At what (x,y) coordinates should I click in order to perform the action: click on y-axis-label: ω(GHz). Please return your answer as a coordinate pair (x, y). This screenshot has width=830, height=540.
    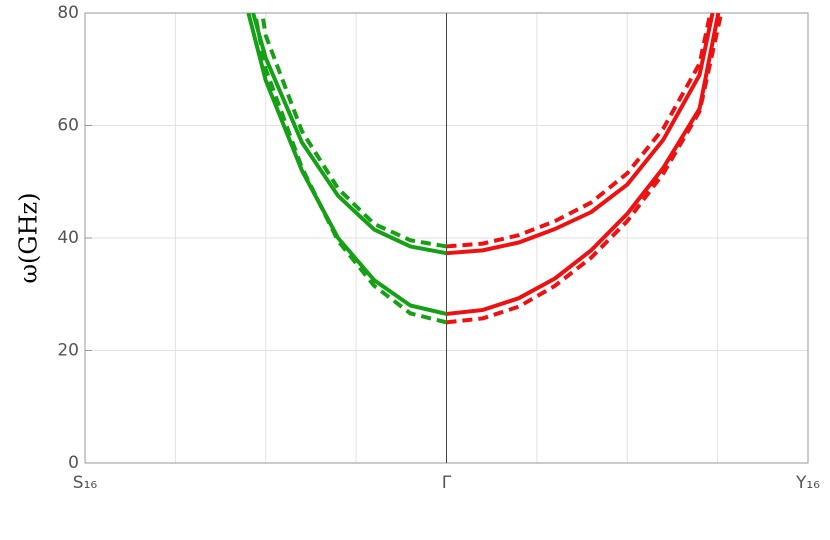
    Looking at the image, I should click on (29, 237).